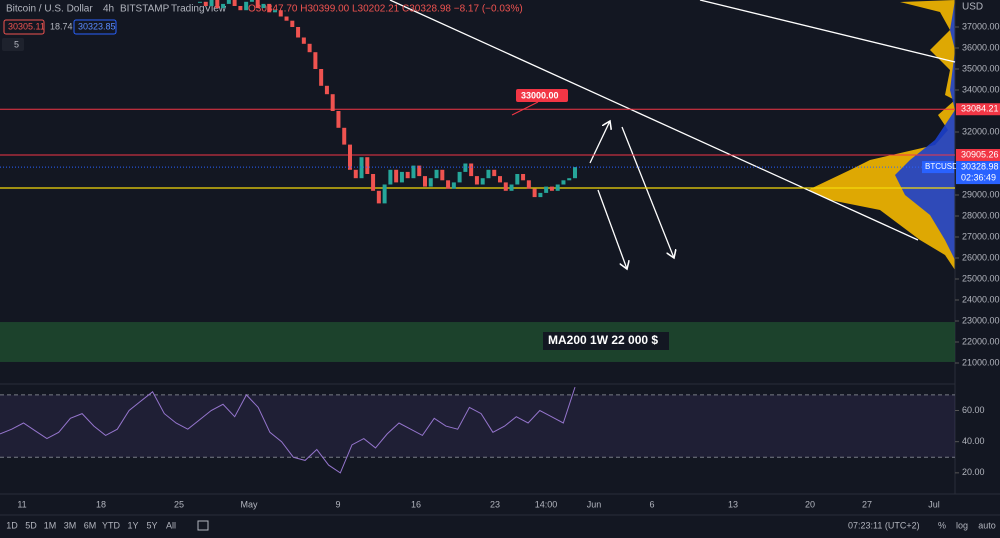  Describe the element at coordinates (132, 525) in the screenshot. I see `range-button: 1Y` at that location.